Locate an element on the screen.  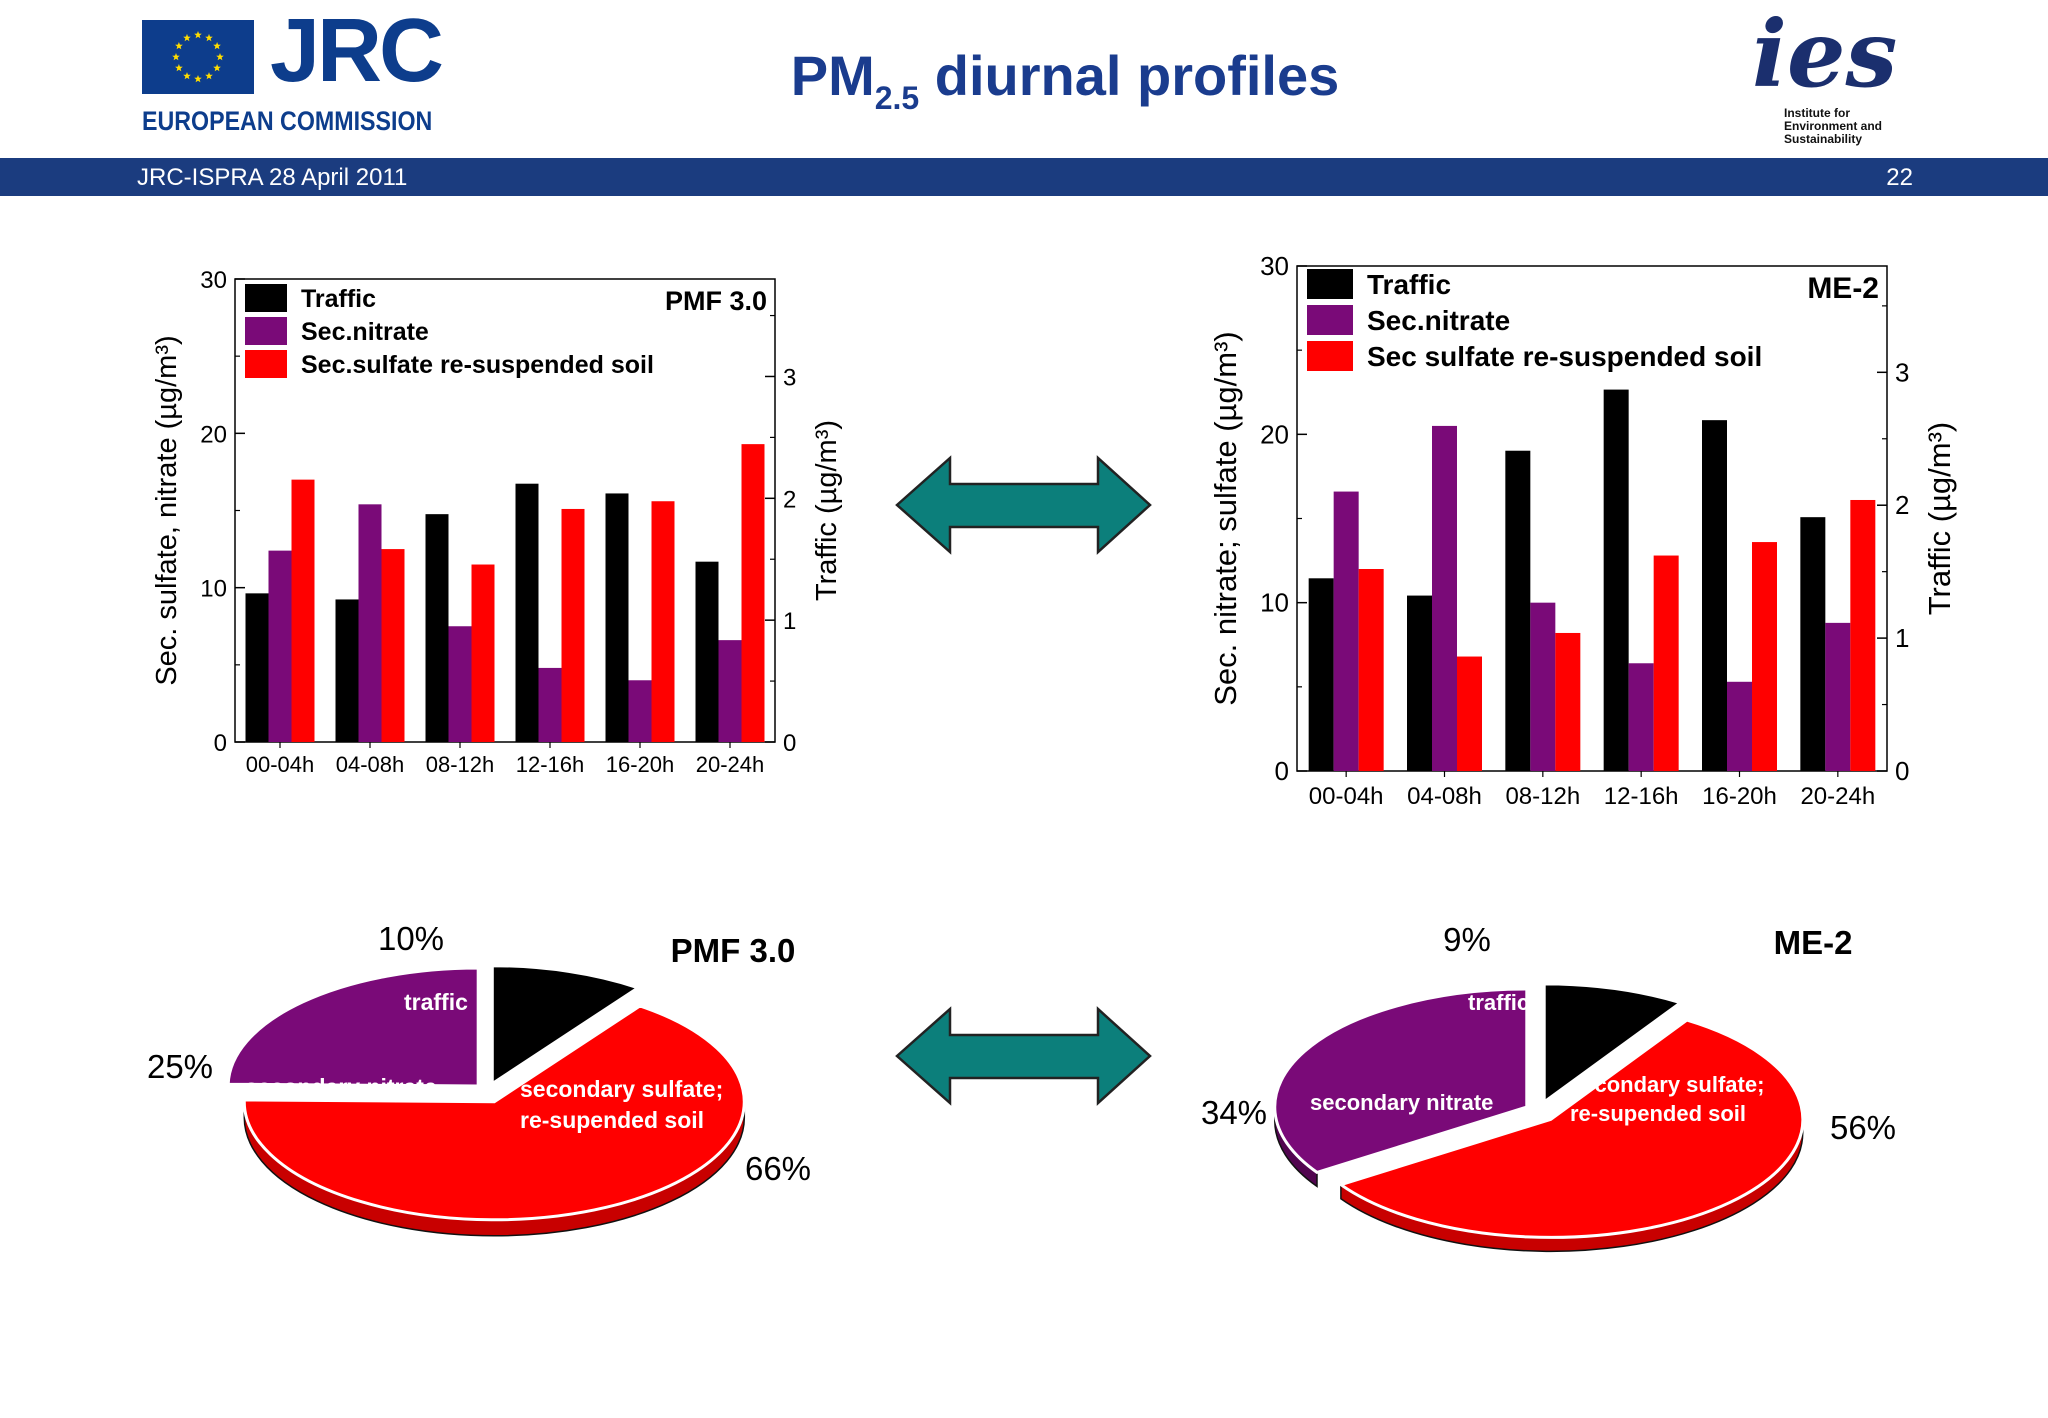
page-title: PM2.5 diurnal profiles is located at coordinates (1065, 81).